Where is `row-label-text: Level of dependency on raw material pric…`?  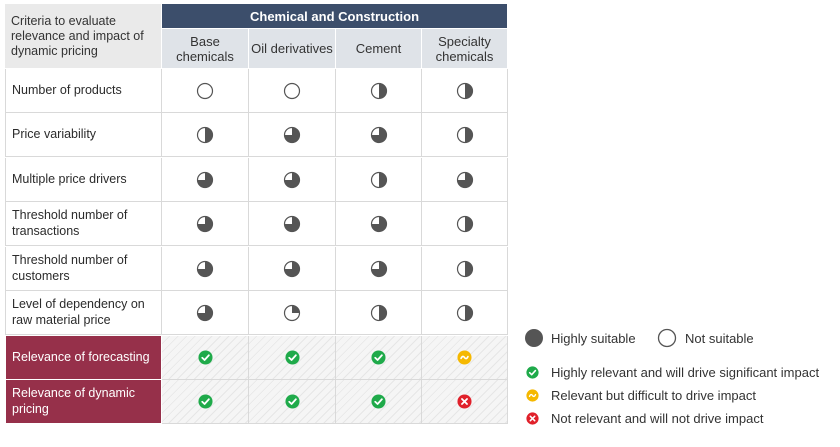
row-label-text: Level of dependency on raw material pric… is located at coordinates (78, 312).